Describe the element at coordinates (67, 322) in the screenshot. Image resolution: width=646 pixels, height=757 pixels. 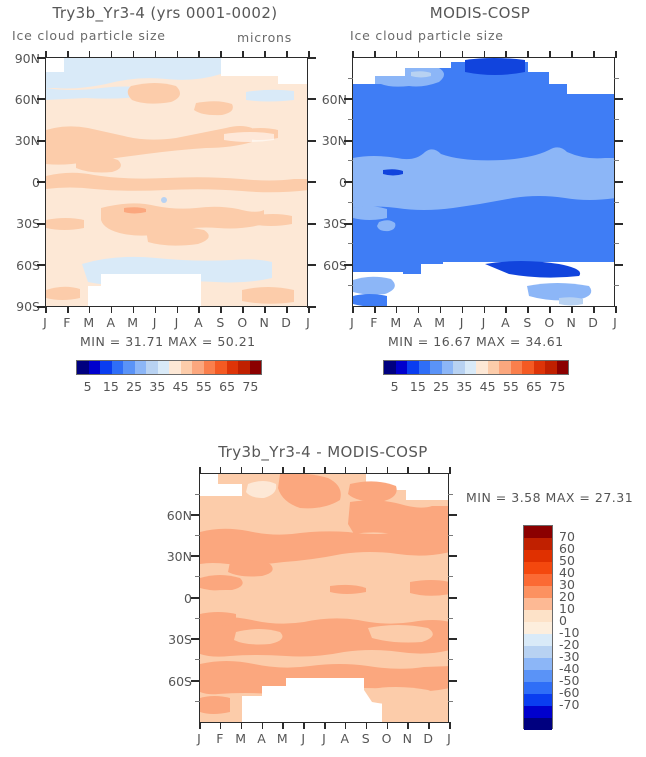
I see `x-axis-month-label: F` at that location.